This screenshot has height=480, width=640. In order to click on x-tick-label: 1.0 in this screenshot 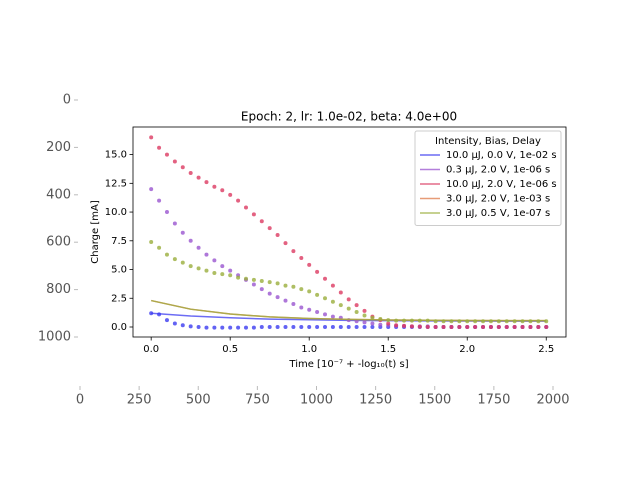, I will do `click(309, 349)`.